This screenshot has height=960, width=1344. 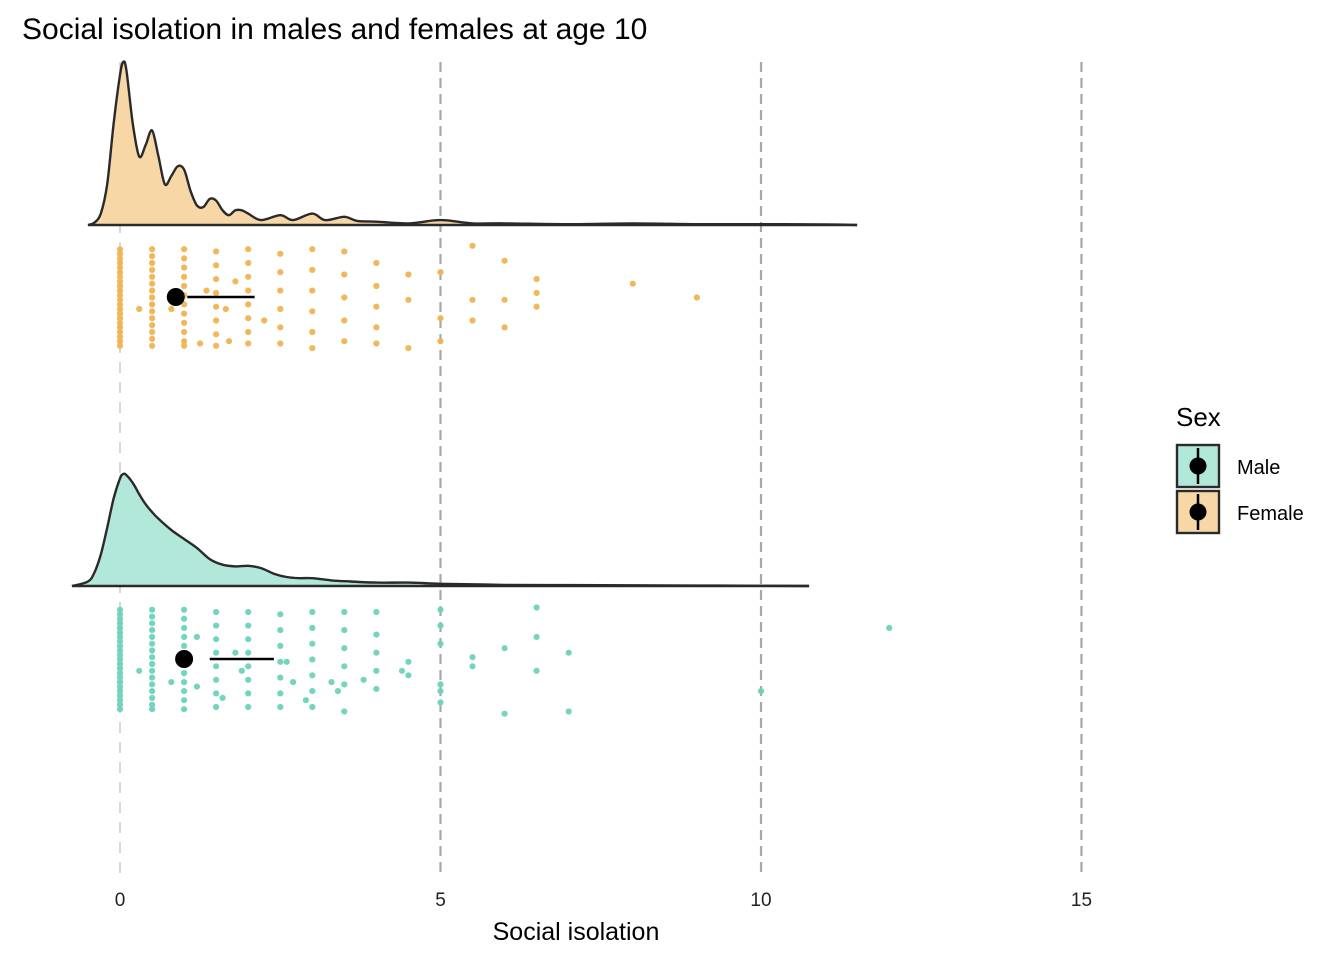 I want to click on density-outline-male, so click(x=440, y=530).